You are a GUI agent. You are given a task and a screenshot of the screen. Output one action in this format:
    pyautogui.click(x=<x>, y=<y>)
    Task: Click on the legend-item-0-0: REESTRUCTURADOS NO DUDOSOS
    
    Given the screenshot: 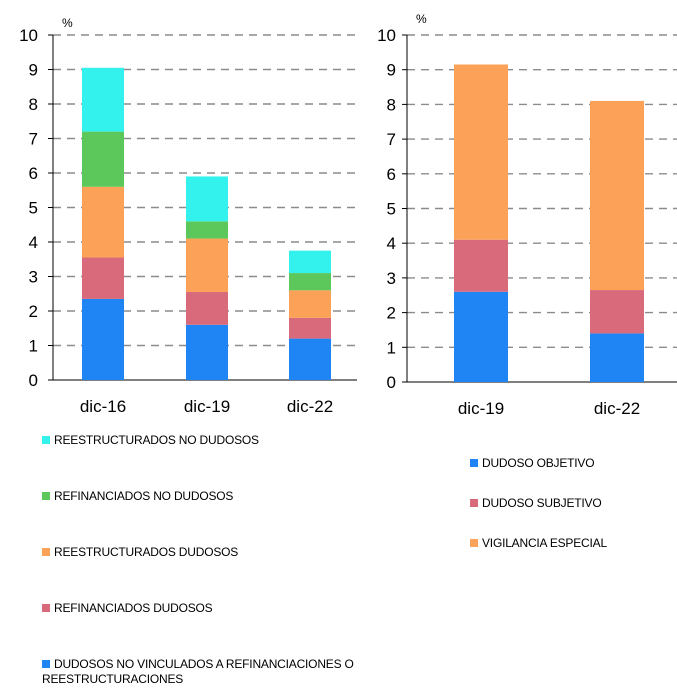 What is the action you would take?
    pyautogui.click(x=150, y=440)
    